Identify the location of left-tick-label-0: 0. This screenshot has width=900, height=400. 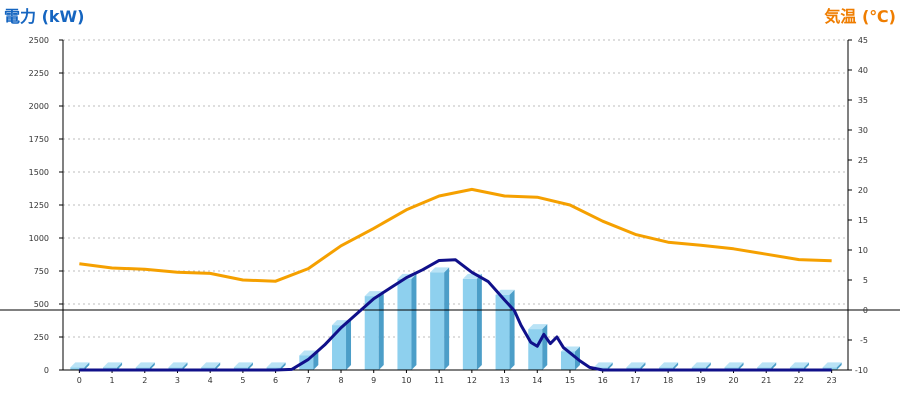
(46, 370).